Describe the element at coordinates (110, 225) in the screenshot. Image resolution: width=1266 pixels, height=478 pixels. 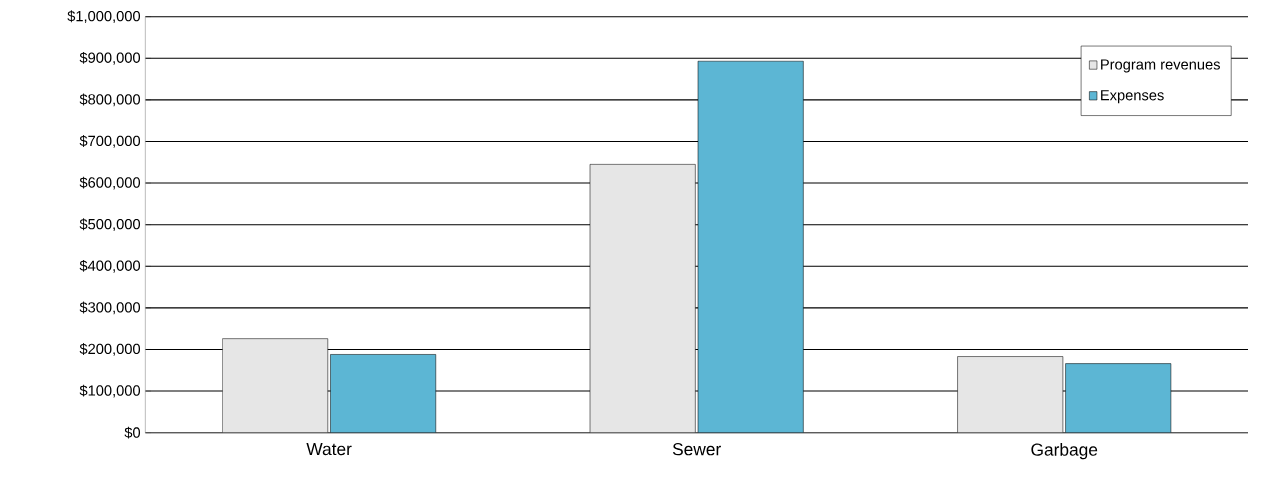
I see `y-tick-label: $500,000` at that location.